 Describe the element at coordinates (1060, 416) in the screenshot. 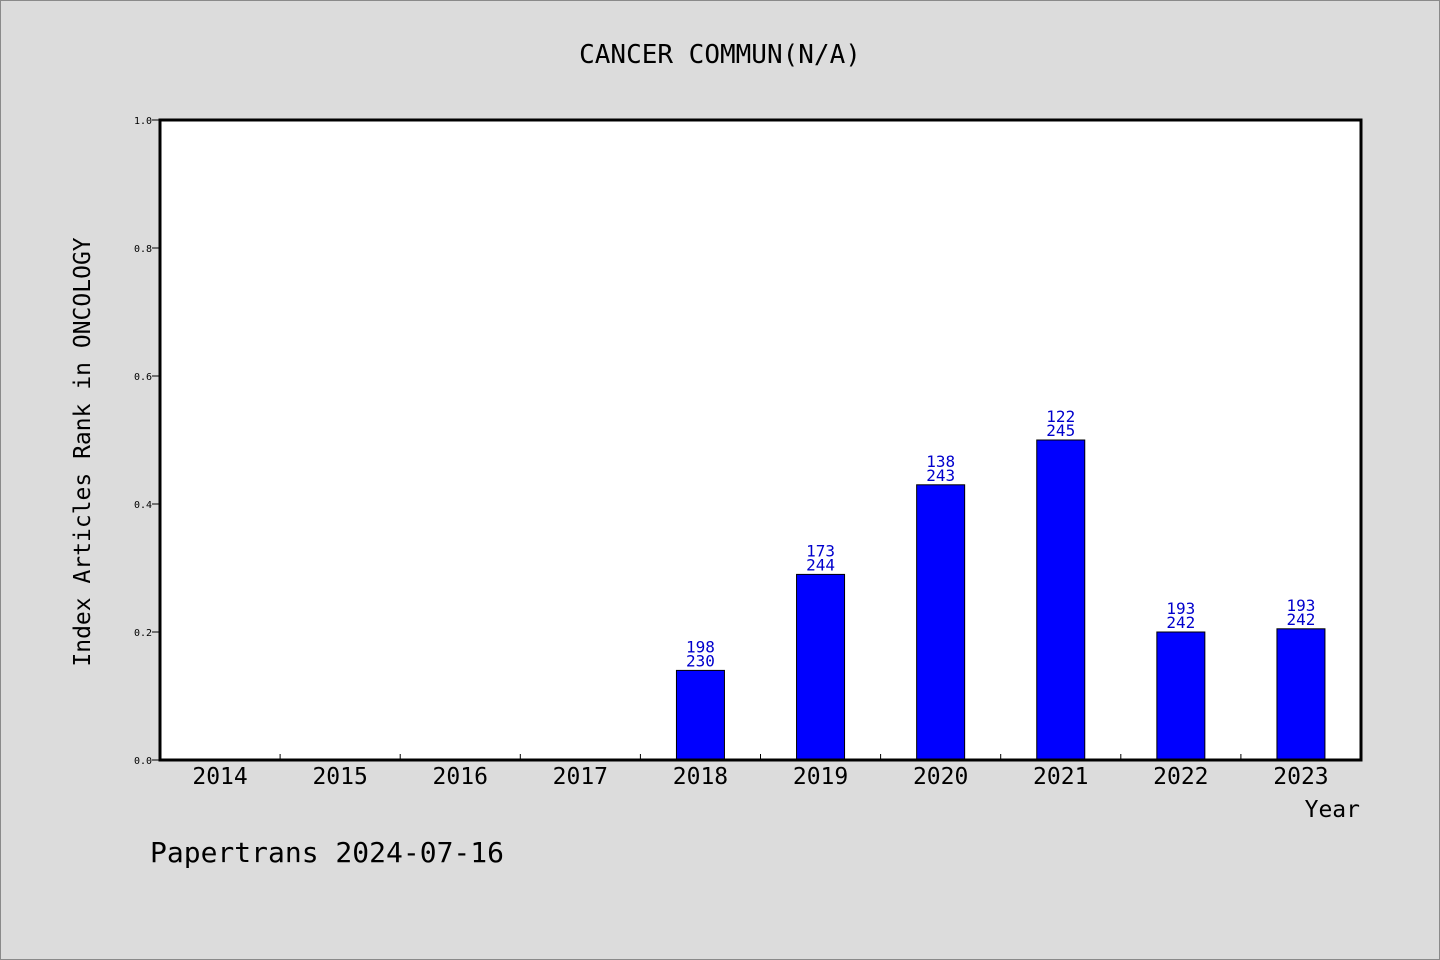

I see `bar-rank-label: 122` at that location.